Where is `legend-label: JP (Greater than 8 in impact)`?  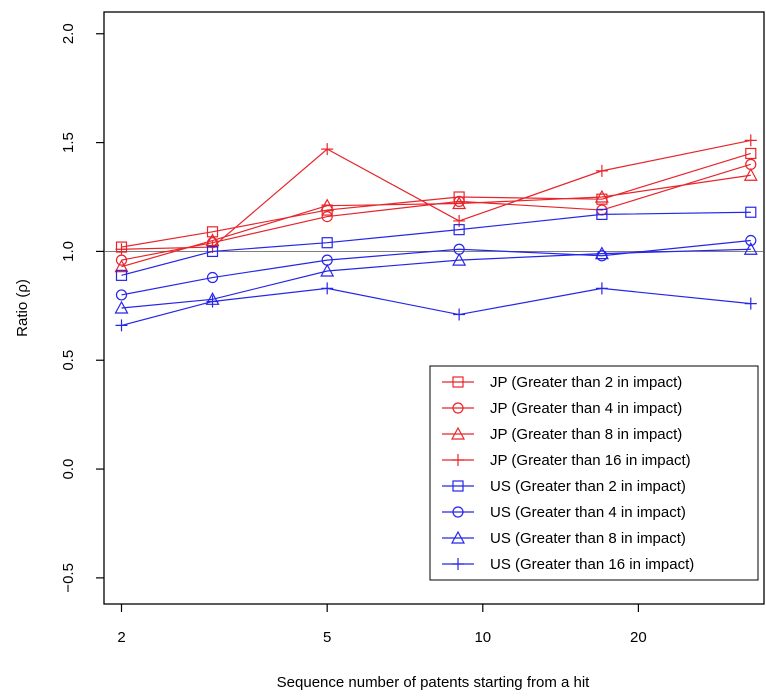 legend-label: JP (Greater than 8 in impact) is located at coordinates (586, 434).